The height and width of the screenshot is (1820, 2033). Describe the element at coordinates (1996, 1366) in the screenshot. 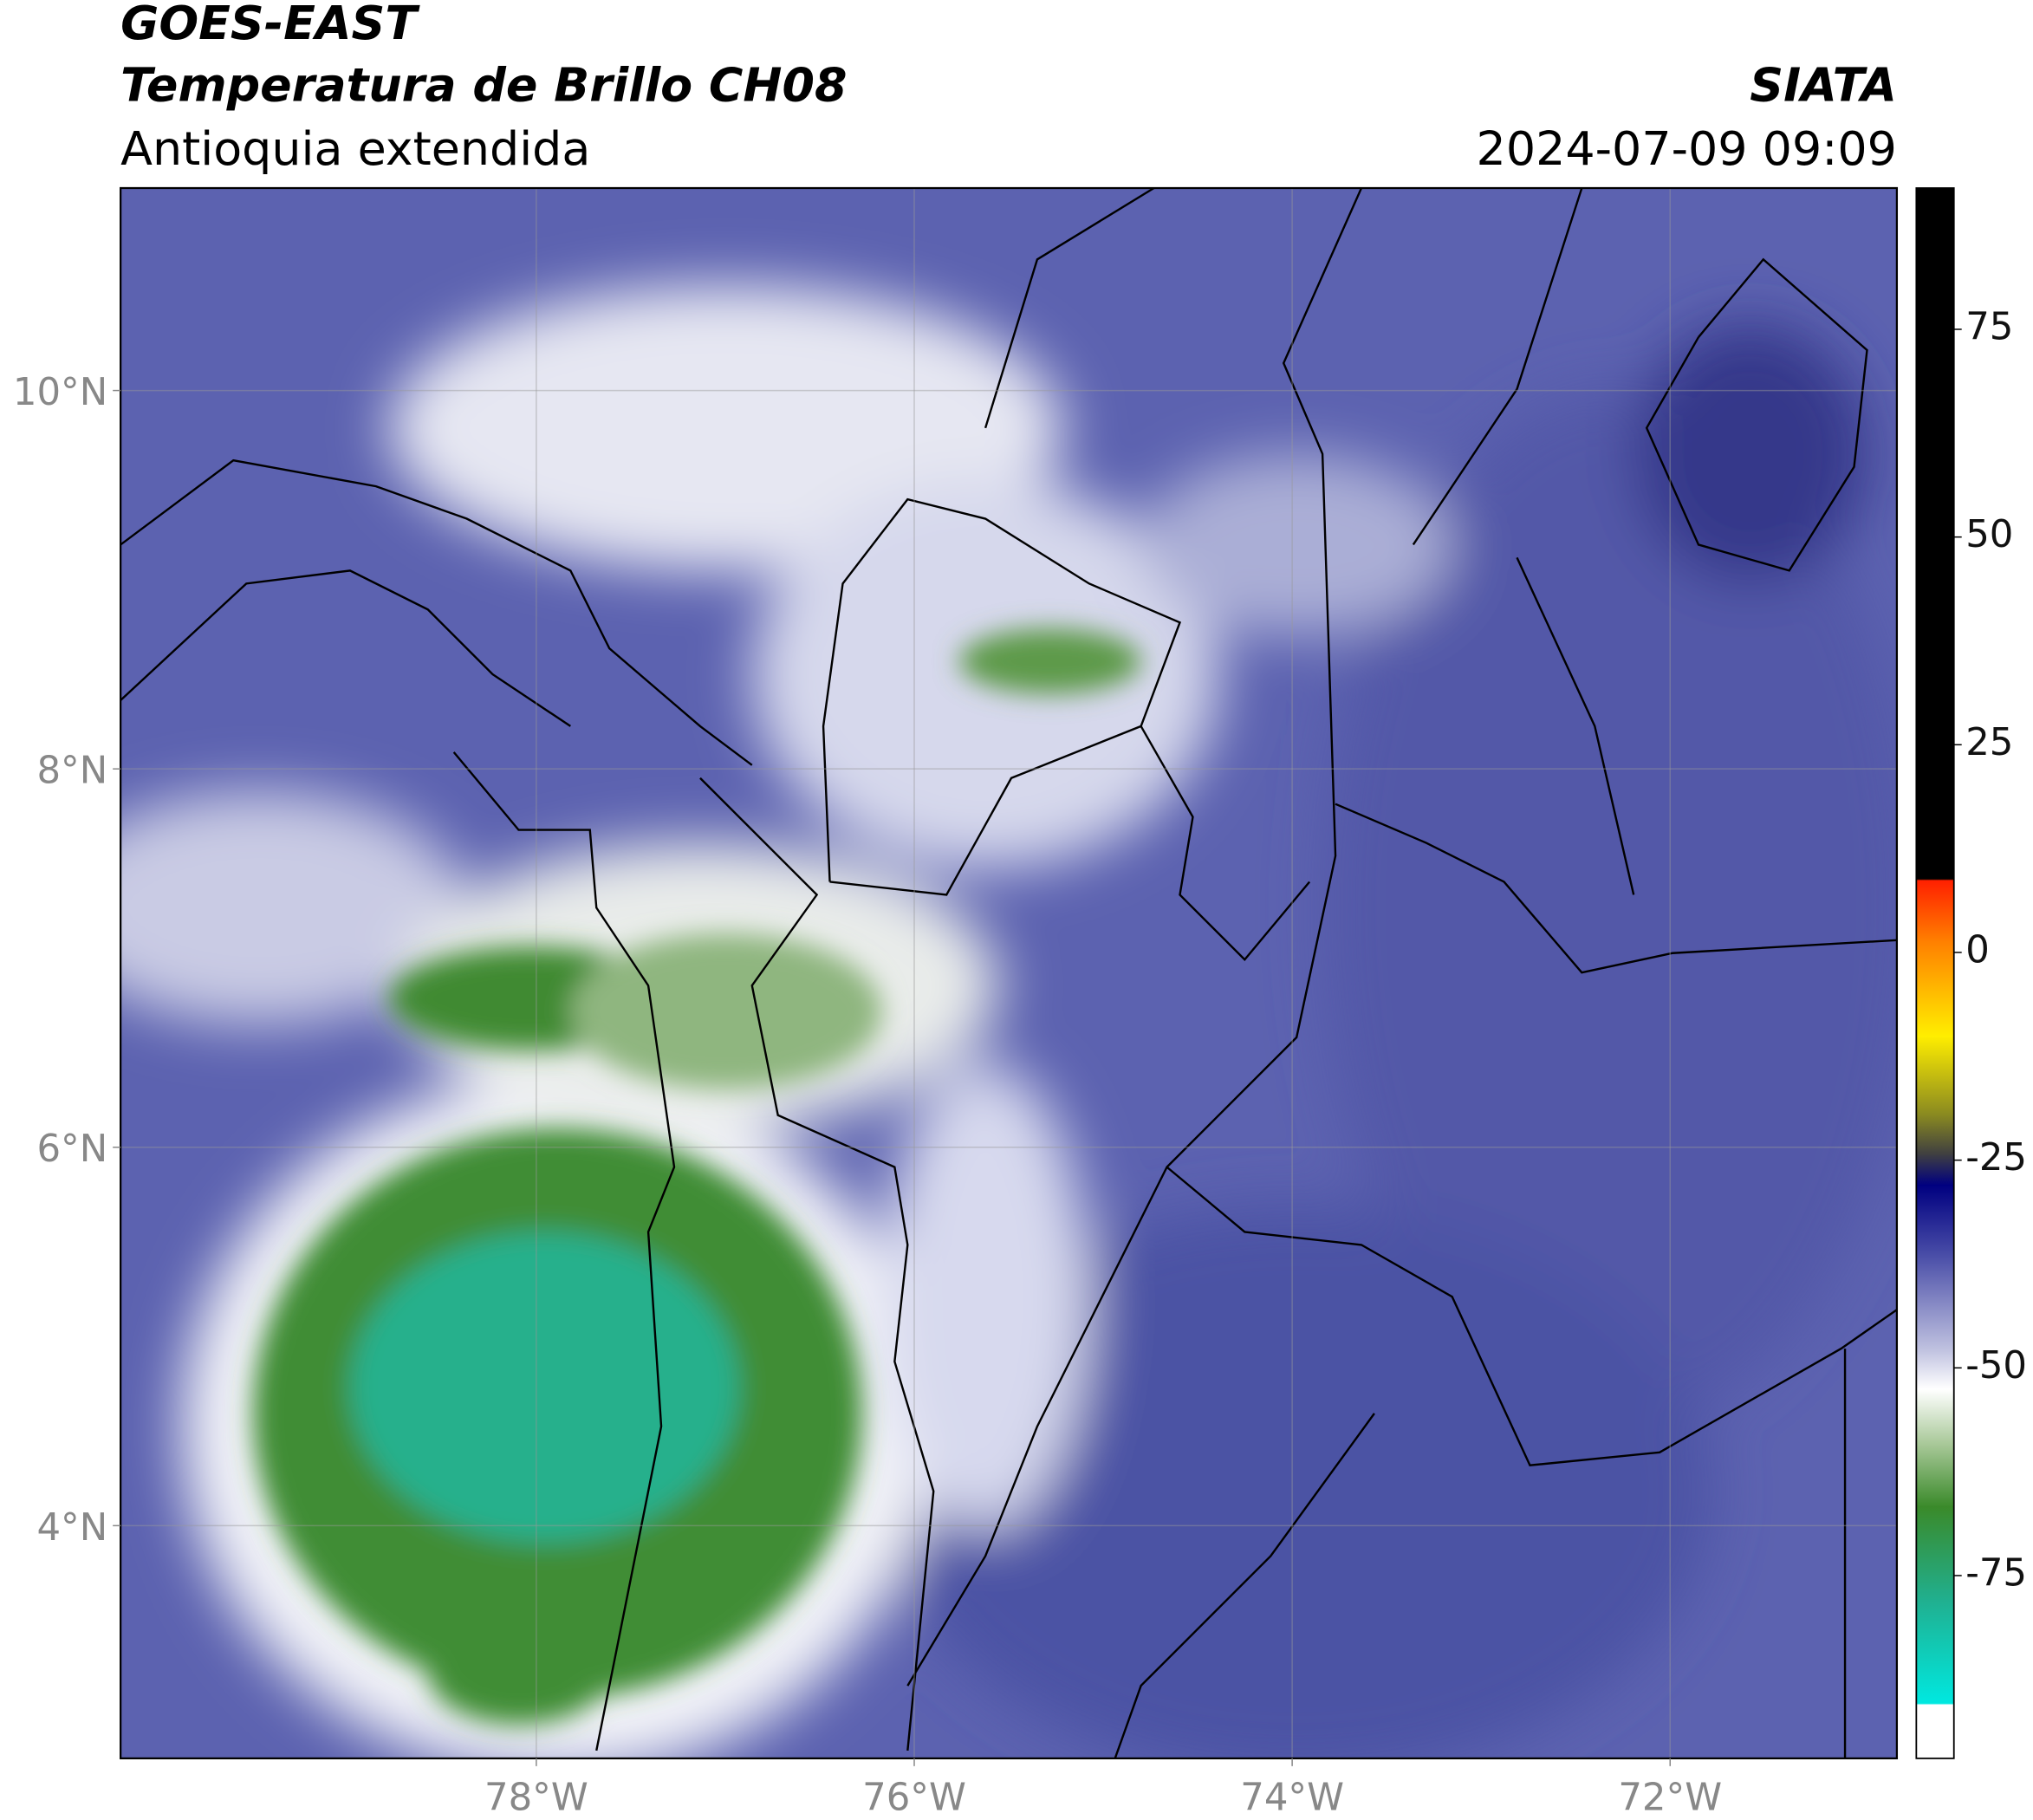

I see `colorbar-tick-label: -50` at that location.